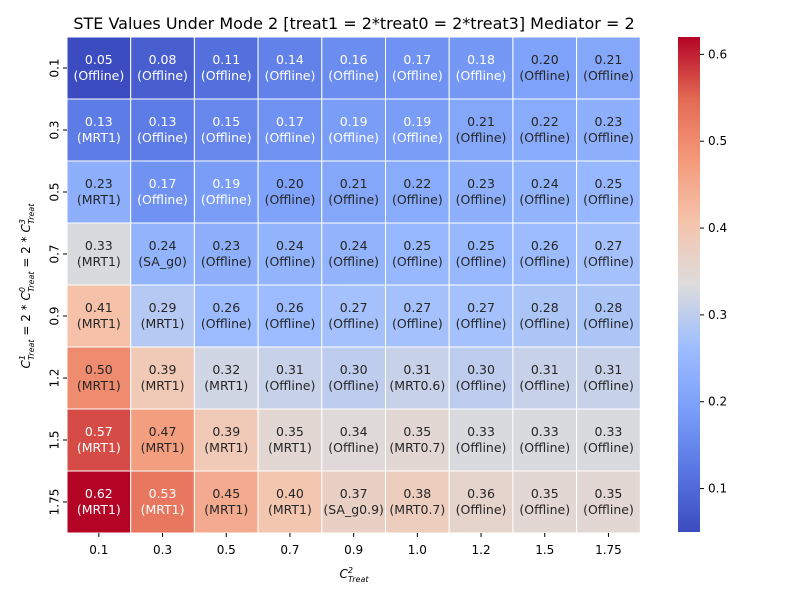  I want to click on cell-value: 0.38, so click(417, 493).